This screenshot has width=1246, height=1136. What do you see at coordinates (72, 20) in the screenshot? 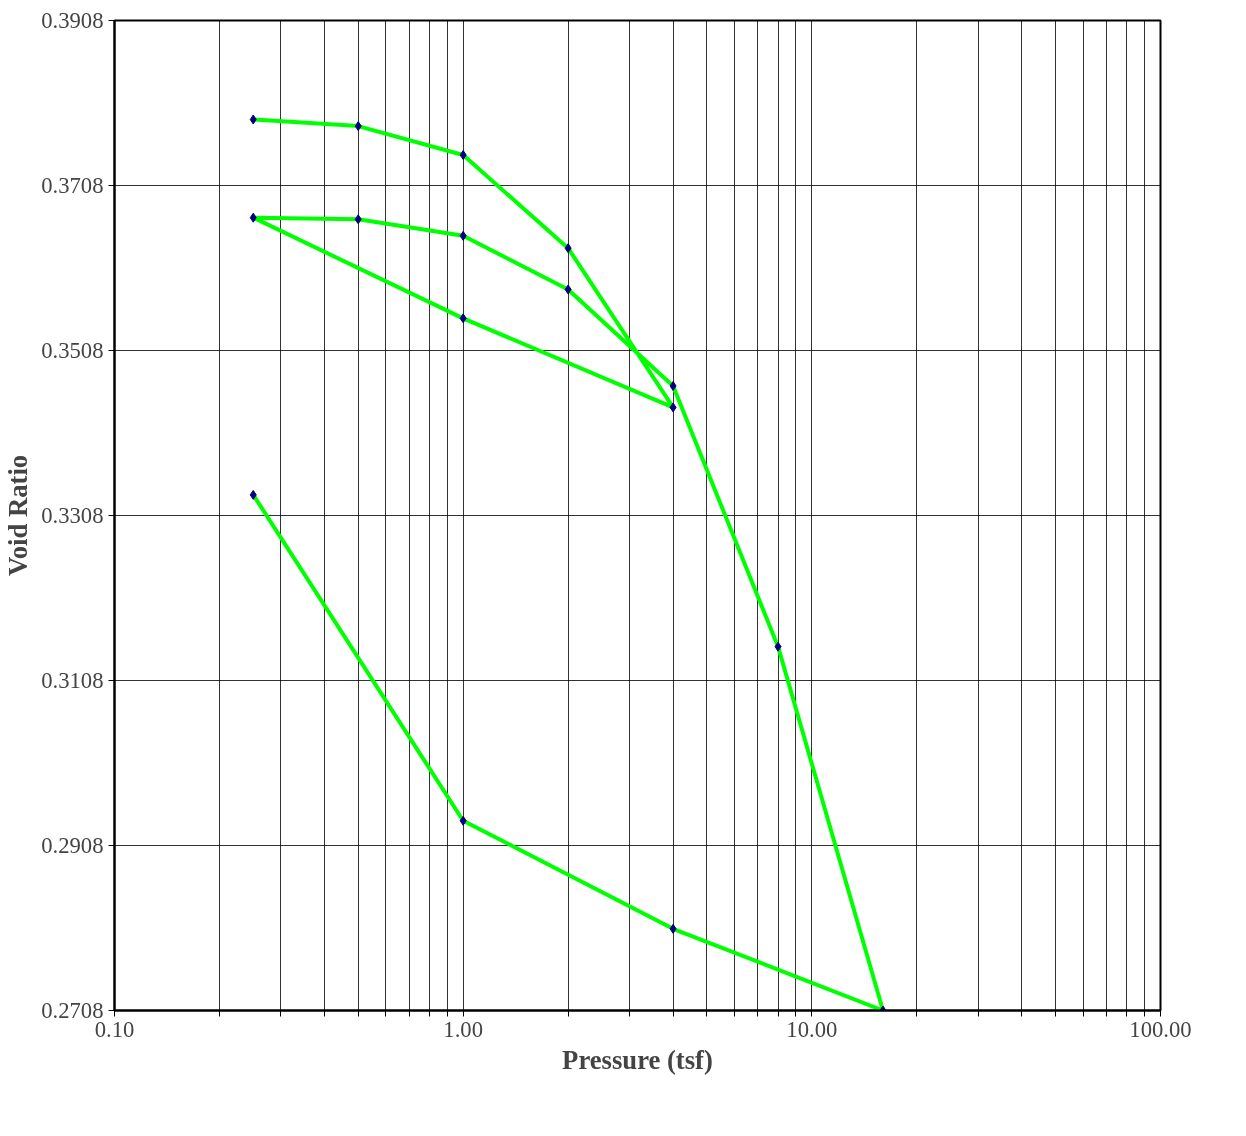
I see `y-tick-label: 0.3908` at bounding box center [72, 20].